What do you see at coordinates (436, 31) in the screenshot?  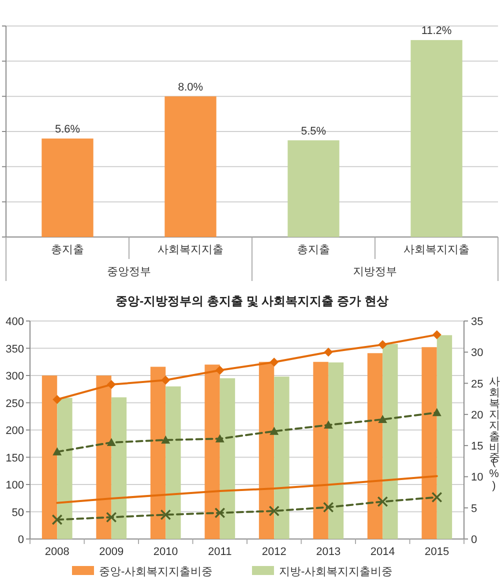 I see `data-label: 11.2%` at bounding box center [436, 31].